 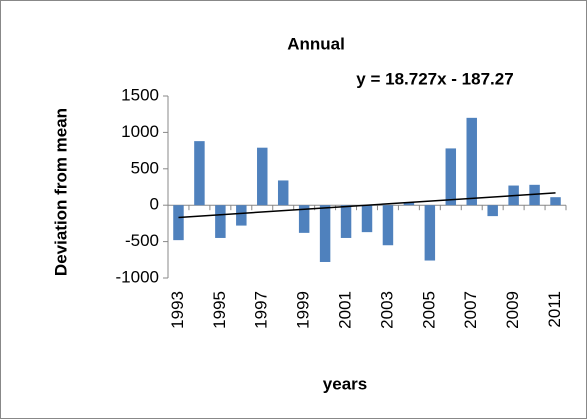 I want to click on x-tick-label: 2001, so click(x=345, y=310).